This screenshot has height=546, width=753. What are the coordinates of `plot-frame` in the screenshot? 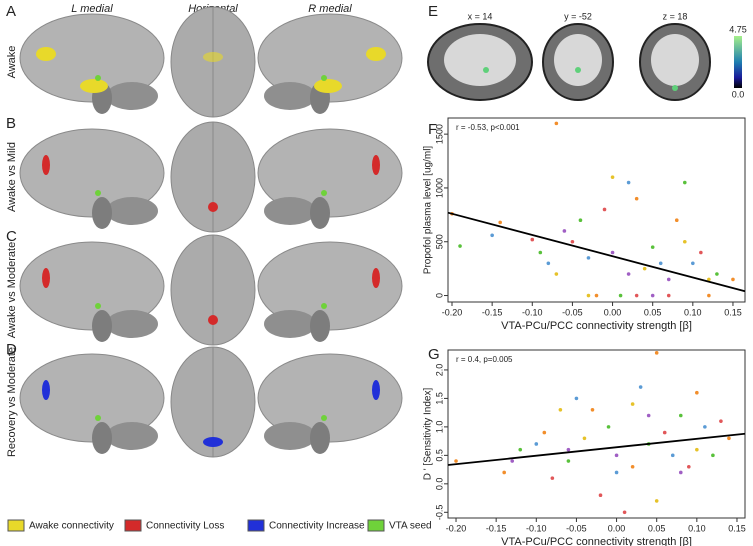 It's located at (596, 434).